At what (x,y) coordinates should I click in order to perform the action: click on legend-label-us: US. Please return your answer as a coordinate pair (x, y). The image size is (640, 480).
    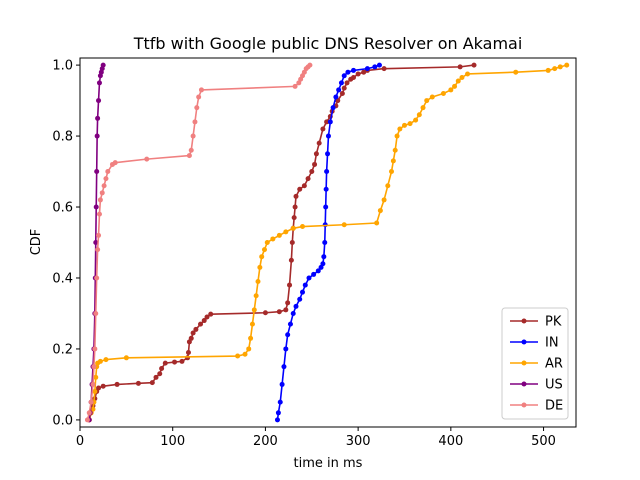
    Looking at the image, I should click on (554, 385).